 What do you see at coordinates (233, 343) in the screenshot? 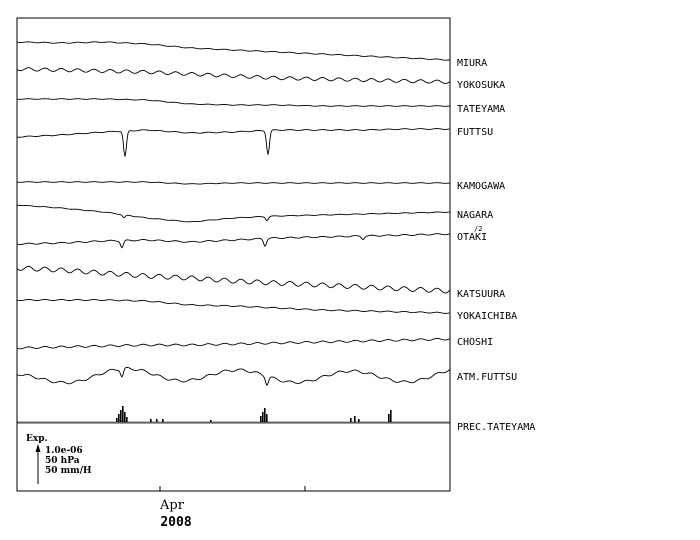
I see `series-line-choshi` at bounding box center [233, 343].